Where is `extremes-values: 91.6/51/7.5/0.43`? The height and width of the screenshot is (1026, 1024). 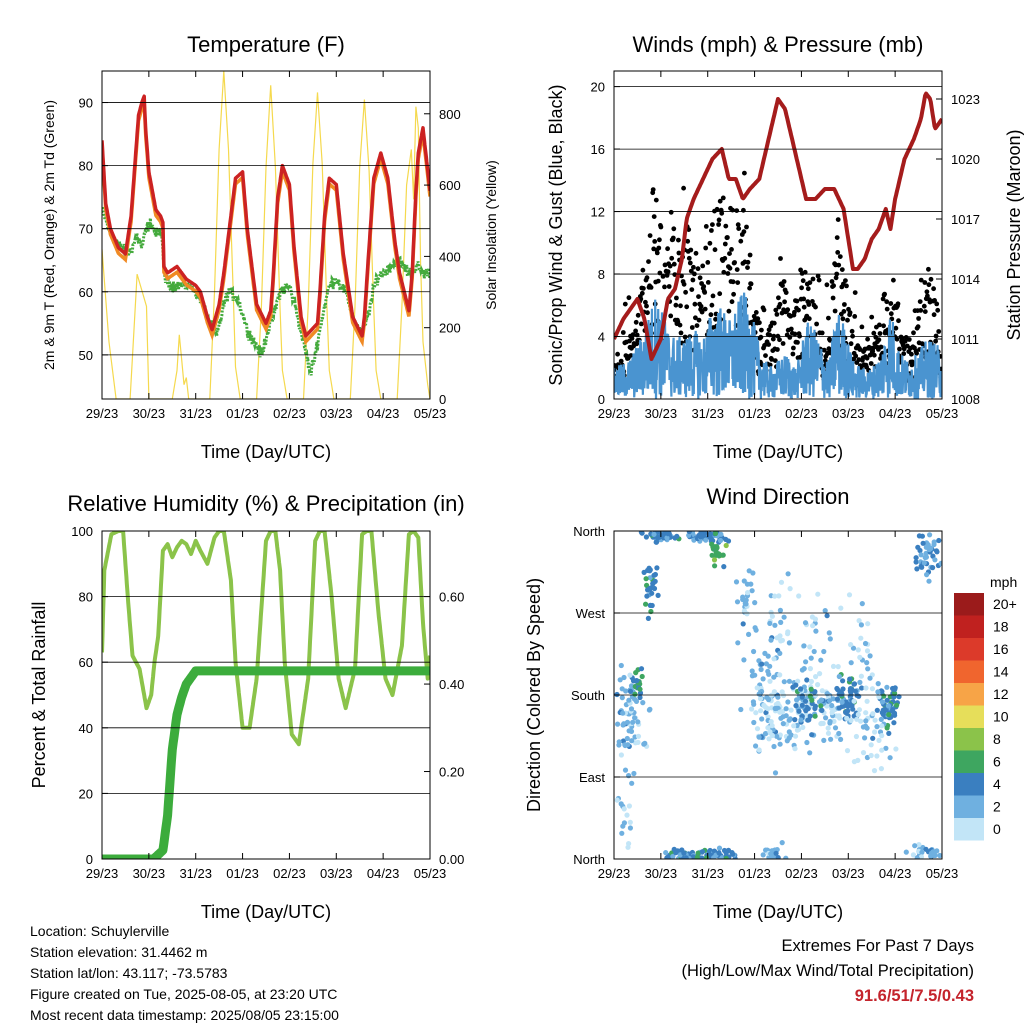
extremes-values: 91.6/51/7.5/0.43 is located at coordinates (914, 996).